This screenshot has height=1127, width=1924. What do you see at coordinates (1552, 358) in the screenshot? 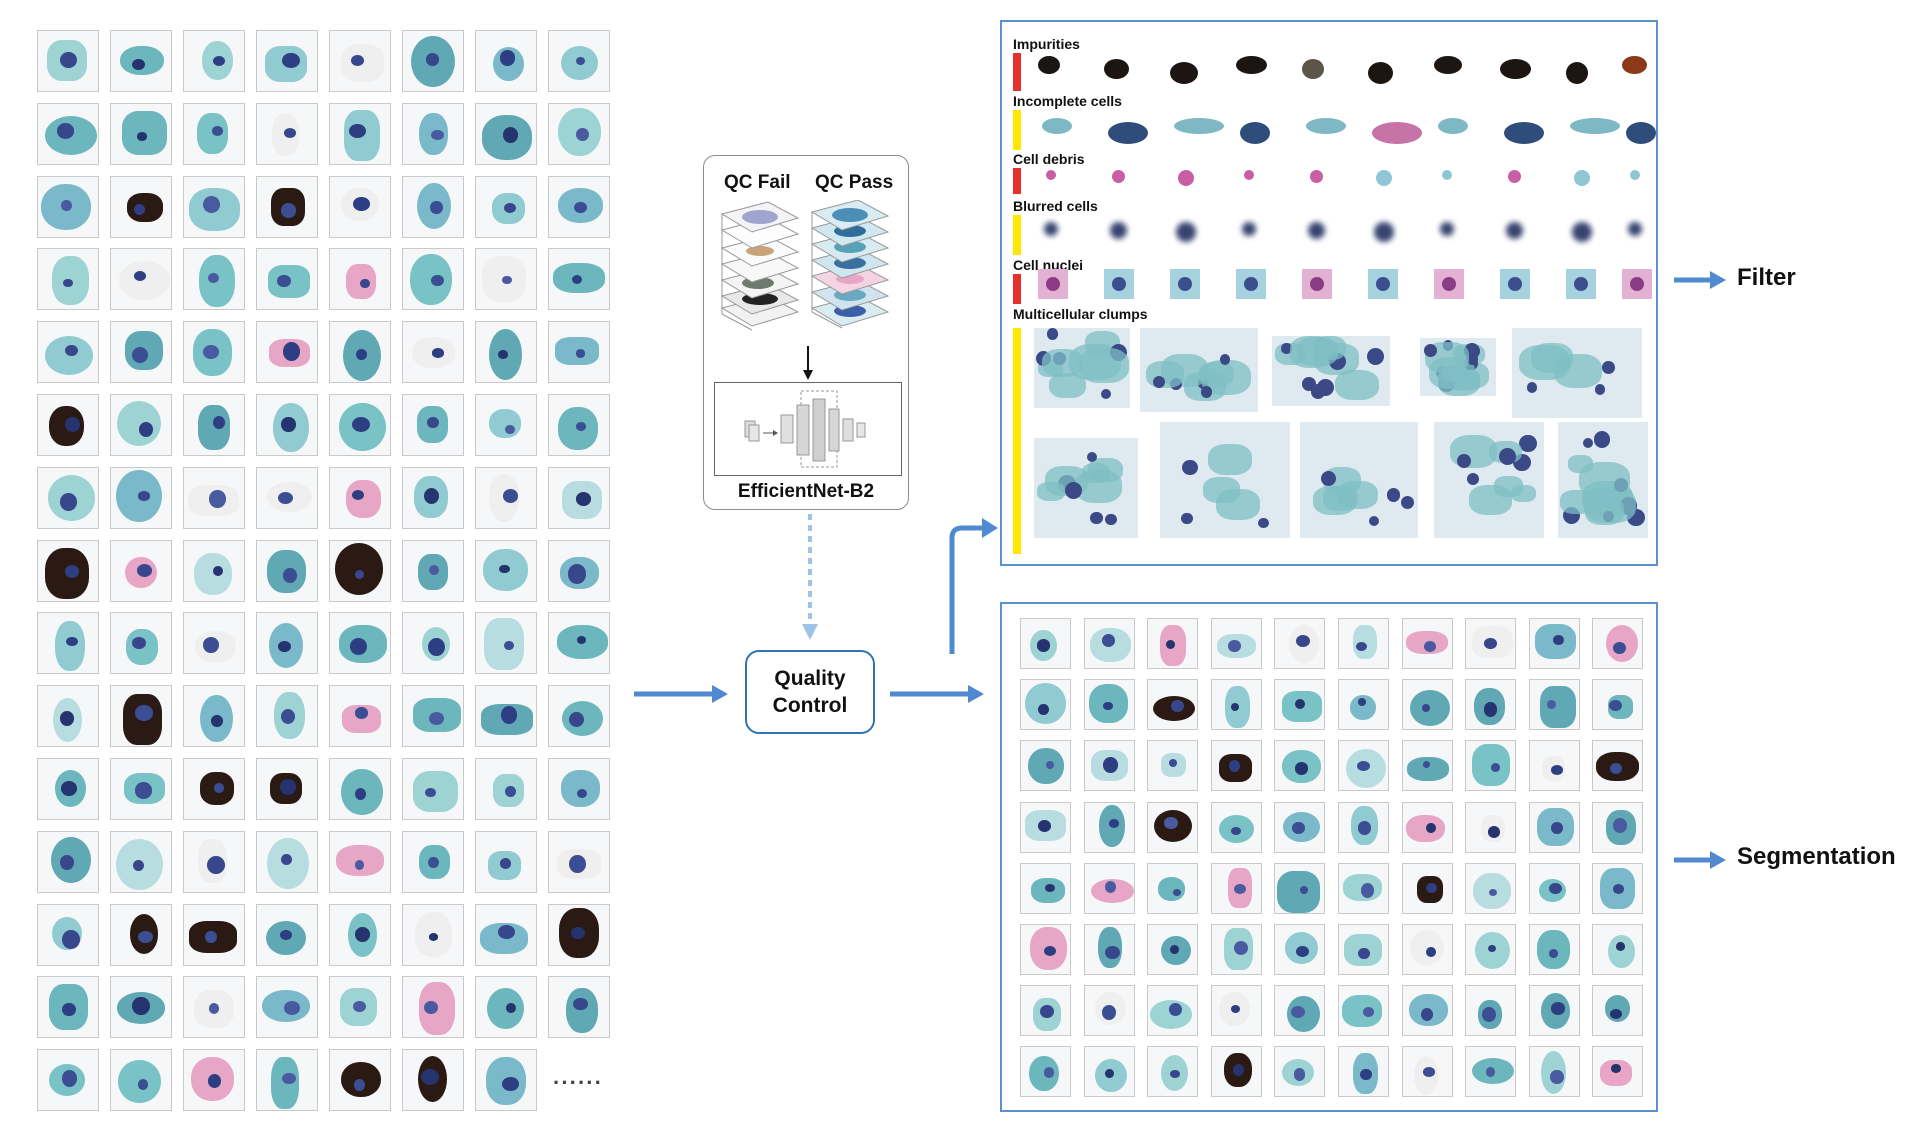
I see `clump-cytoplasm` at bounding box center [1552, 358].